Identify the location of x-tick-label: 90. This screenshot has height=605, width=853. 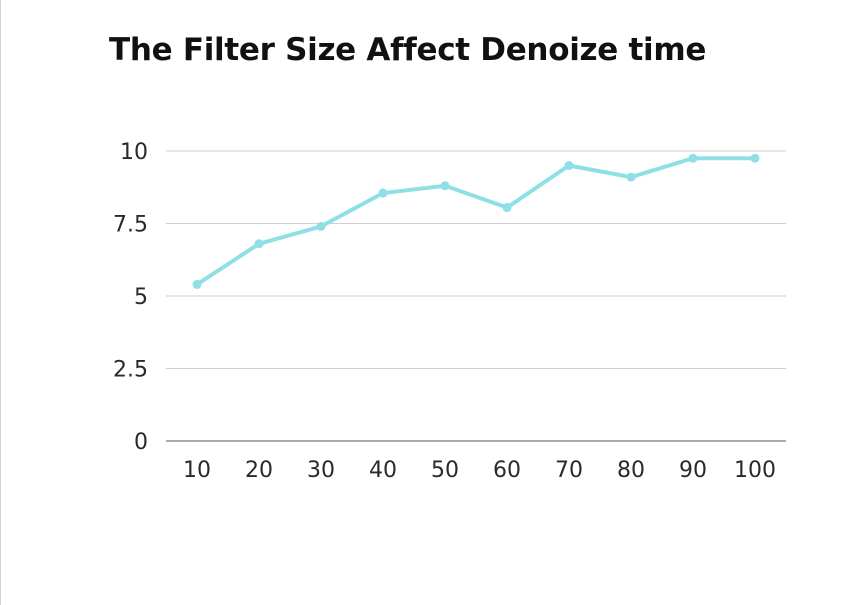
(693, 470).